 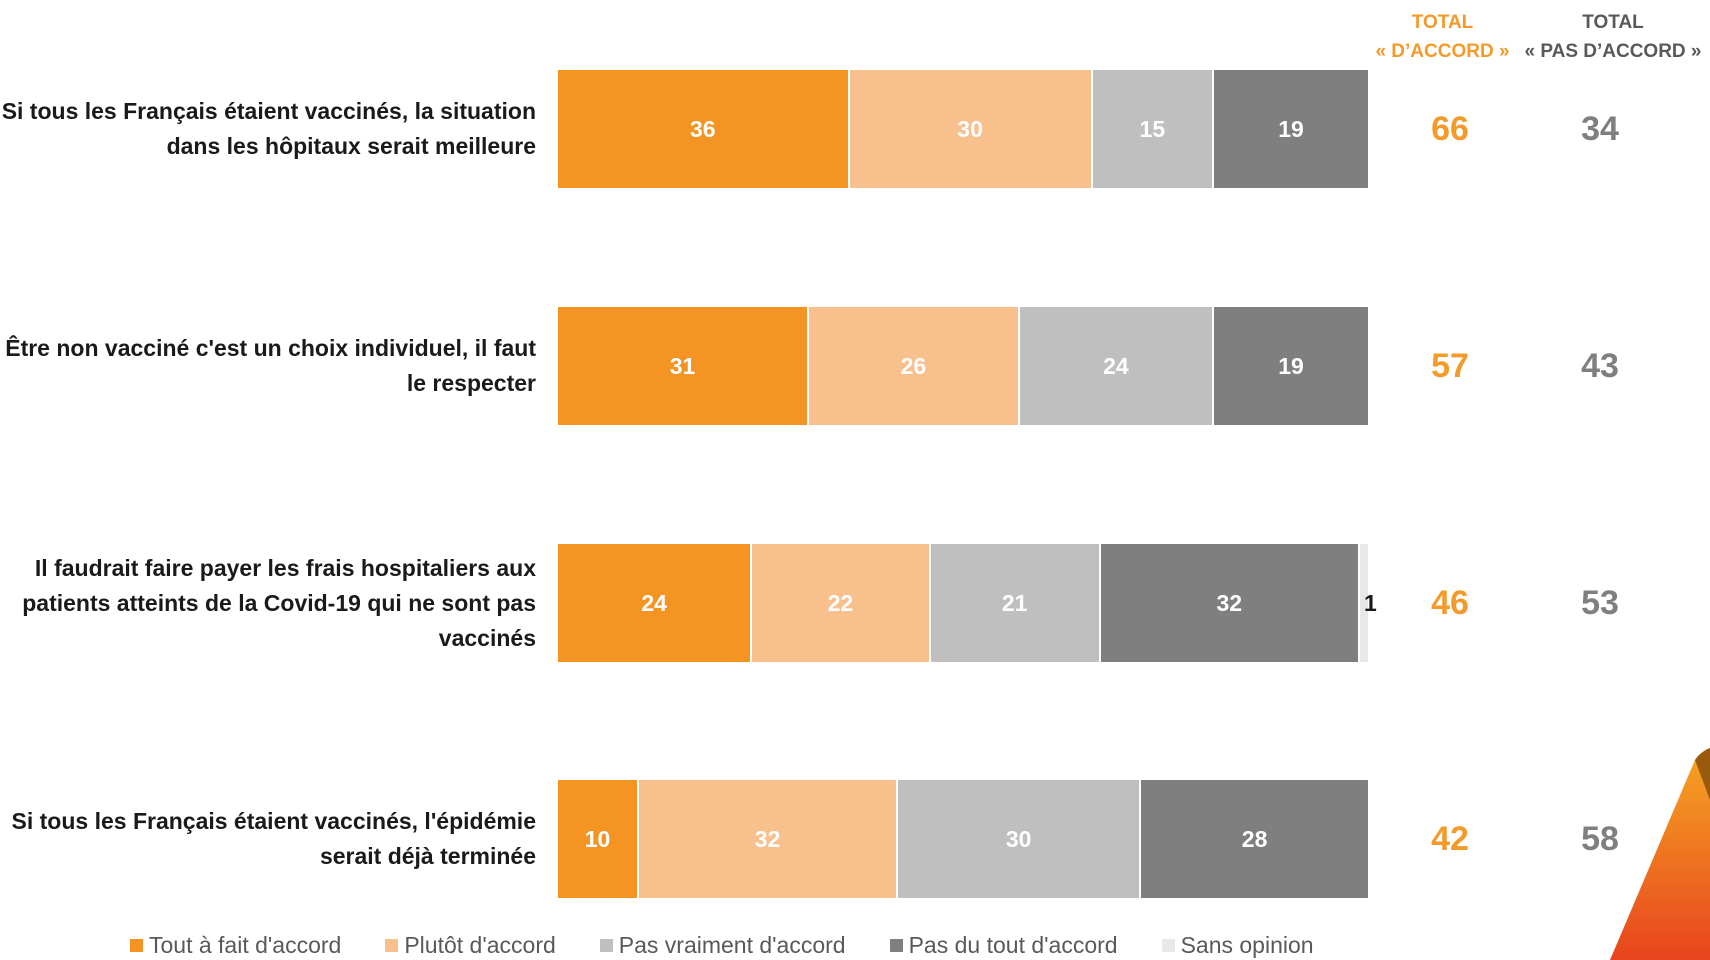 I want to click on data-label: 31, so click(x=682, y=365).